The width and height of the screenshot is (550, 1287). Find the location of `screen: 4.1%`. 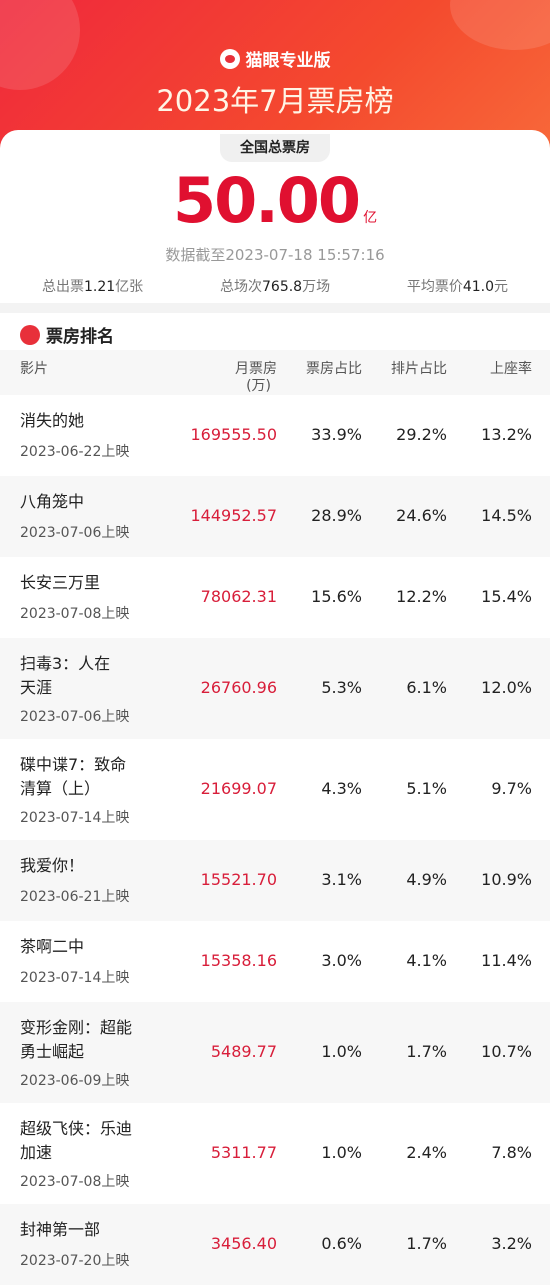

screen: 4.1% is located at coordinates (426, 960).